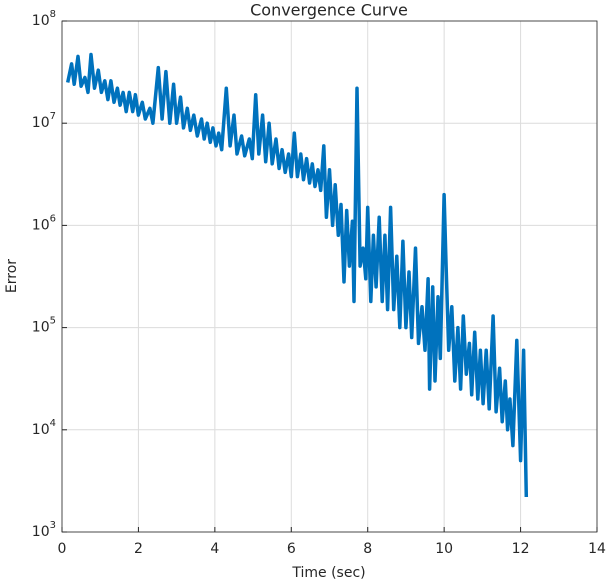 This screenshot has width=606, height=583. I want to click on y-axis-label: Error, so click(12, 276).